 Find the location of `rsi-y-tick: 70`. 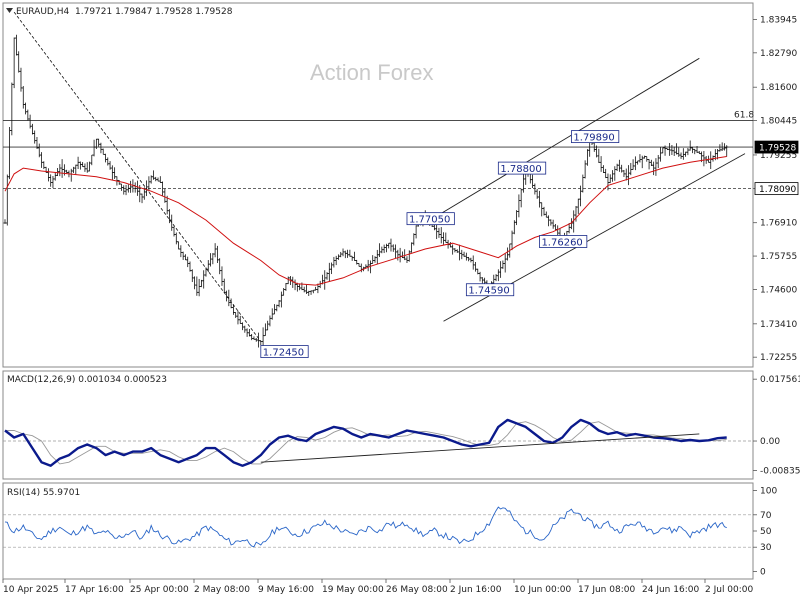

rsi-y-tick: 70 is located at coordinates (766, 516).